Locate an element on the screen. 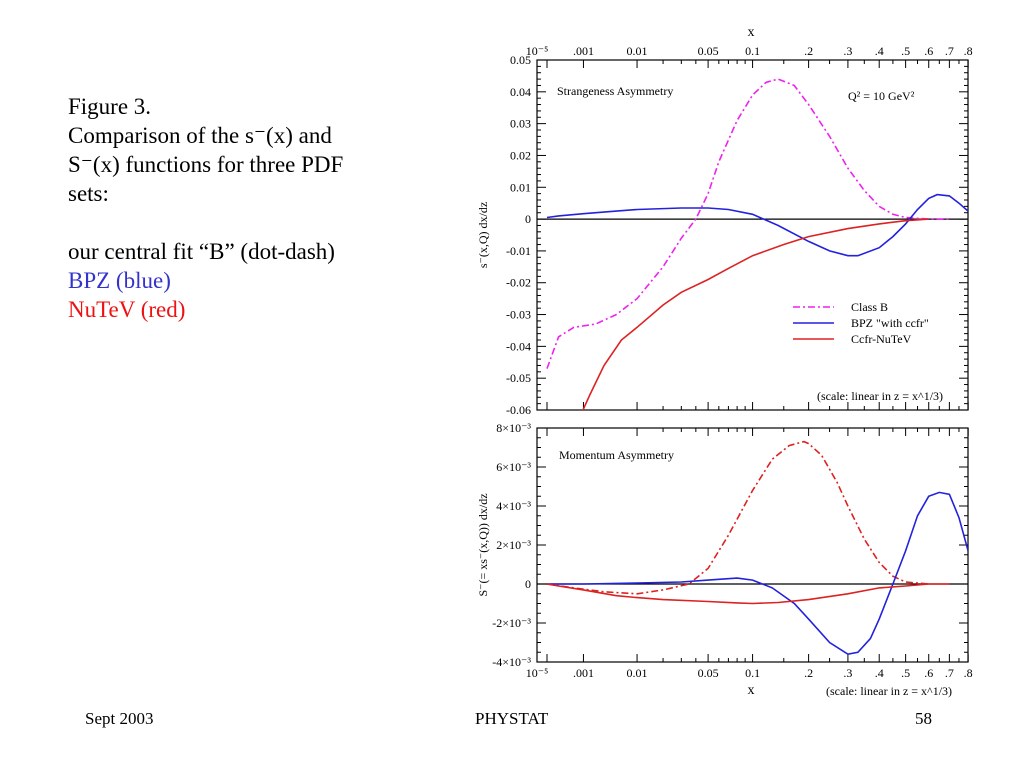  y-tick-label: 0.04 is located at coordinates (520, 92).